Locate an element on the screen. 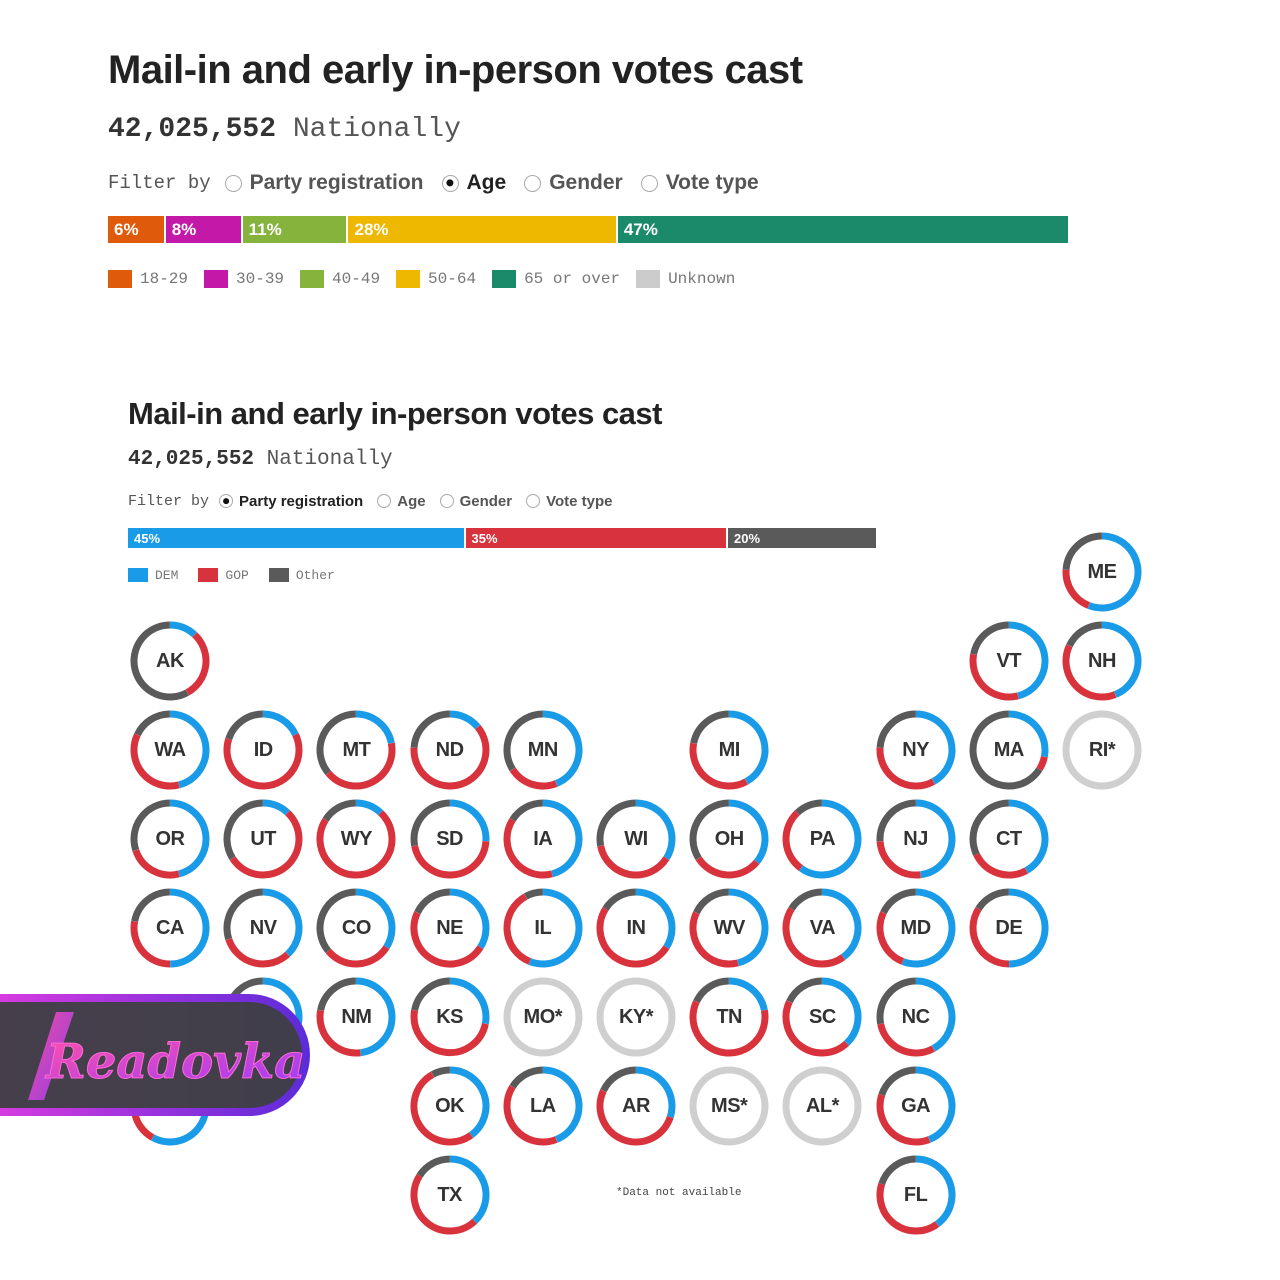 The image size is (1280, 1280). state-tile-nv: NV is located at coordinates (263, 928).